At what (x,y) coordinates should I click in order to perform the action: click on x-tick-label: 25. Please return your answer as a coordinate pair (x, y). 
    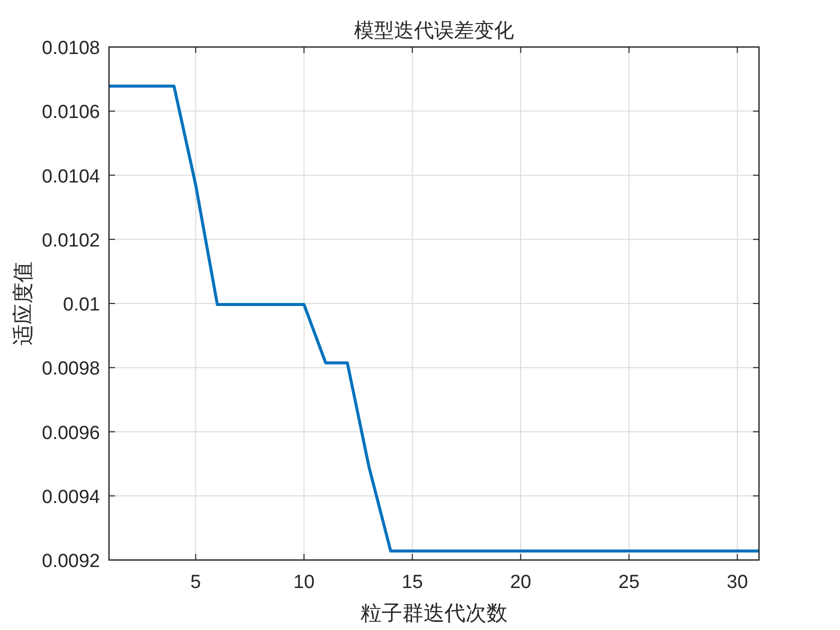
    Looking at the image, I should click on (629, 582).